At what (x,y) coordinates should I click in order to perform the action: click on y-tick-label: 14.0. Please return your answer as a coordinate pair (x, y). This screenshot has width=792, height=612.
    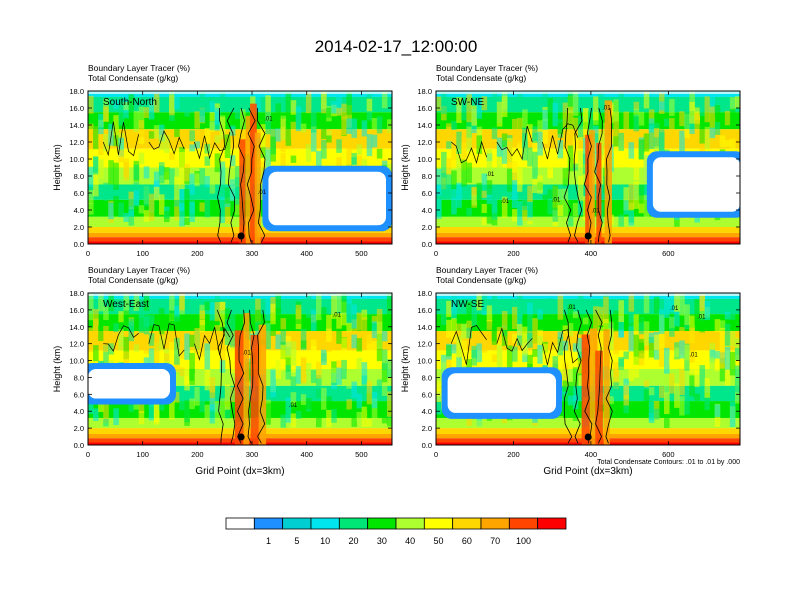
    Looking at the image, I should click on (76, 125).